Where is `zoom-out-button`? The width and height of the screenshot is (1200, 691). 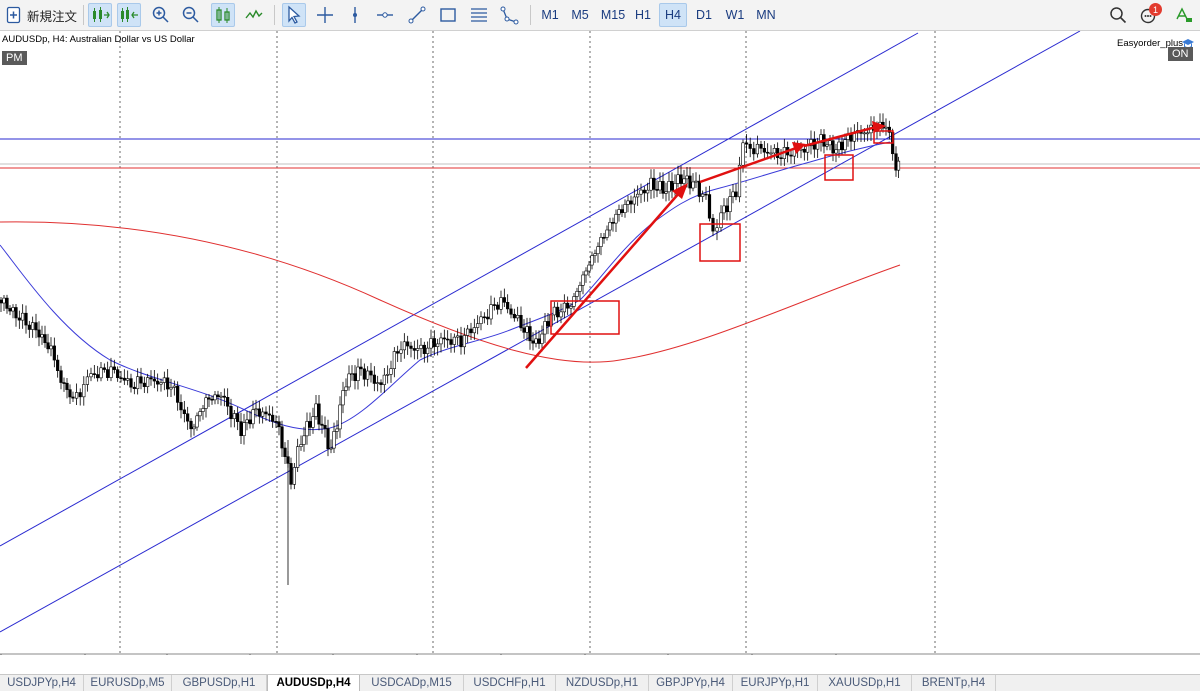
zoom-out-button is located at coordinates (191, 15).